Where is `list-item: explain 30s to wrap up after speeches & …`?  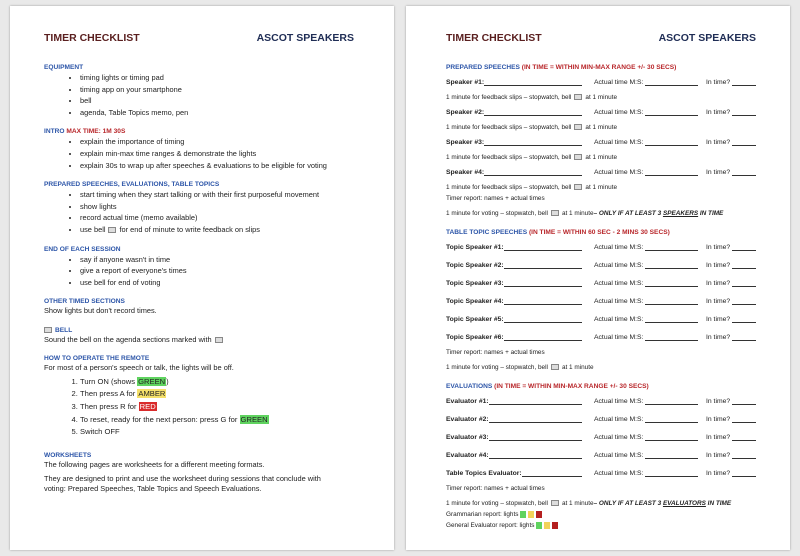
list-item: explain 30s to wrap up after speeches & … is located at coordinates (237, 166).